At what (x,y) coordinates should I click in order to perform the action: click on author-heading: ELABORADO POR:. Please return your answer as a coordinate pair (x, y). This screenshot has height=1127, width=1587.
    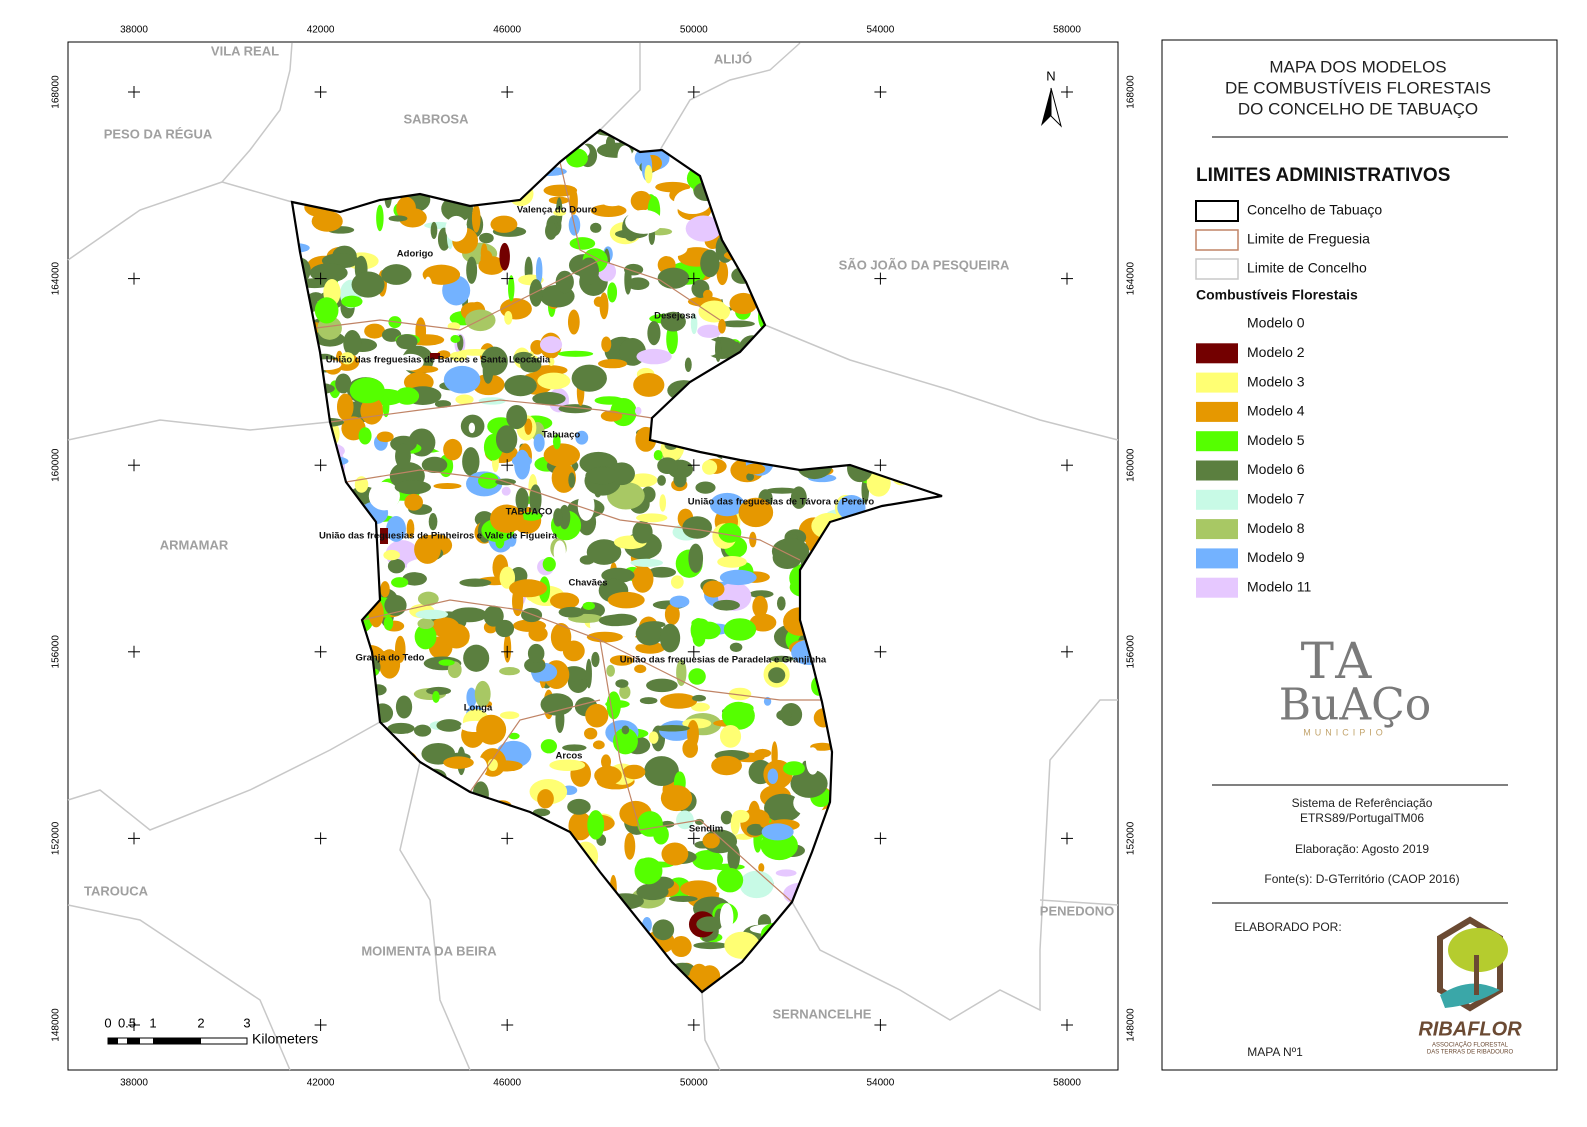
    Looking at the image, I should click on (1287, 927).